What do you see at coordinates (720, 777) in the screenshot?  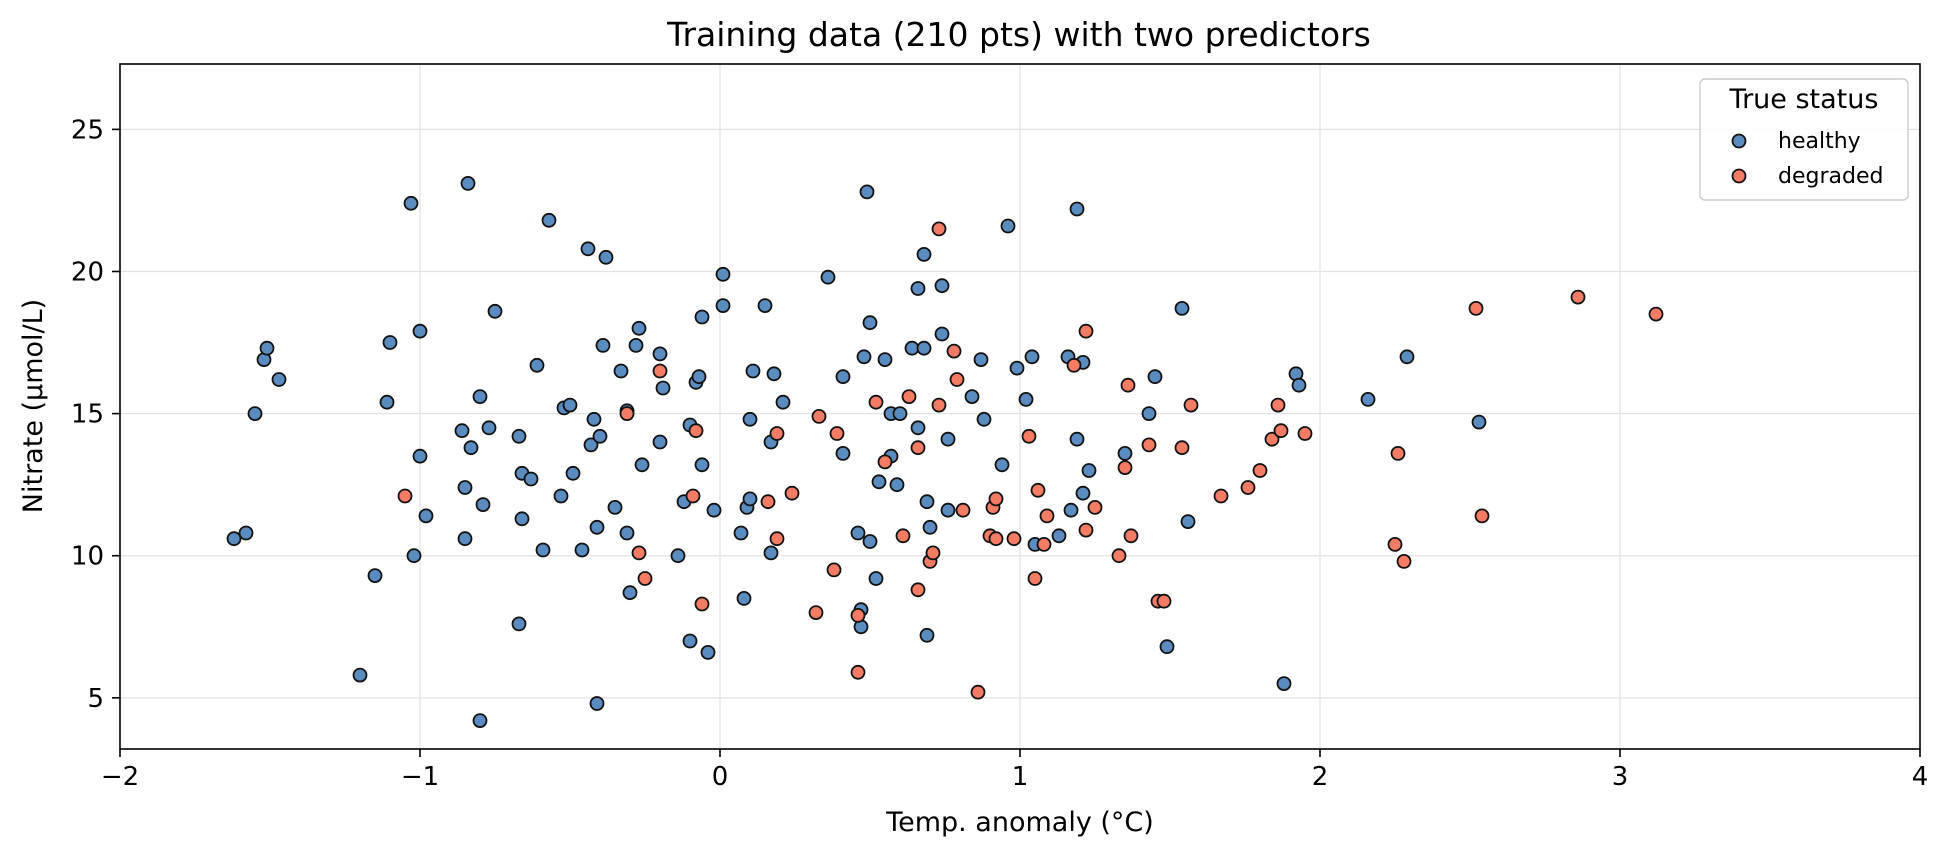 I see `x-tick-label: 0` at bounding box center [720, 777].